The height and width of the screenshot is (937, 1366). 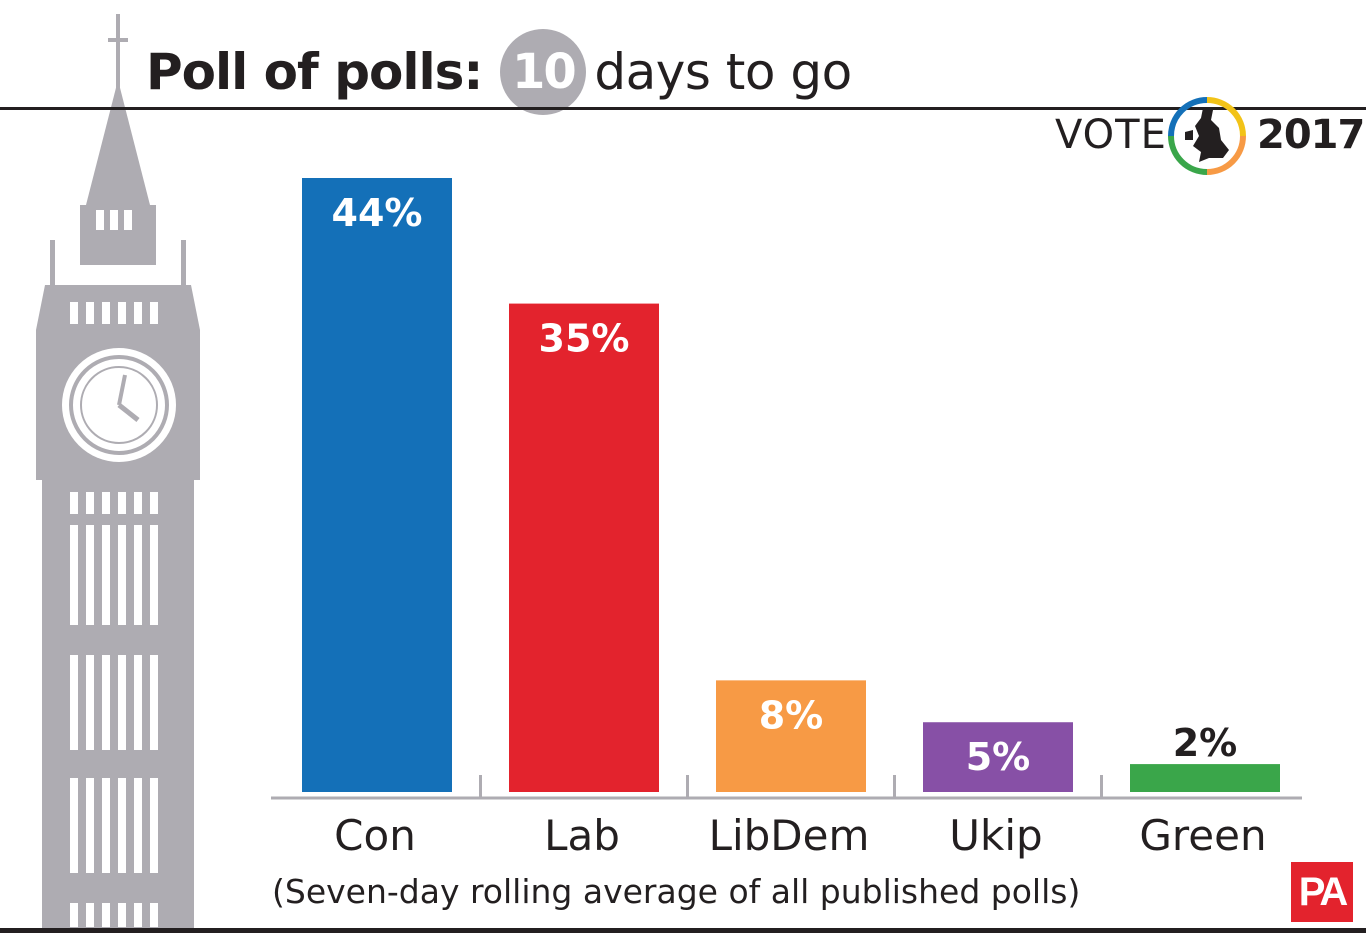 I want to click on value-label-lab: 35%, so click(x=584, y=339).